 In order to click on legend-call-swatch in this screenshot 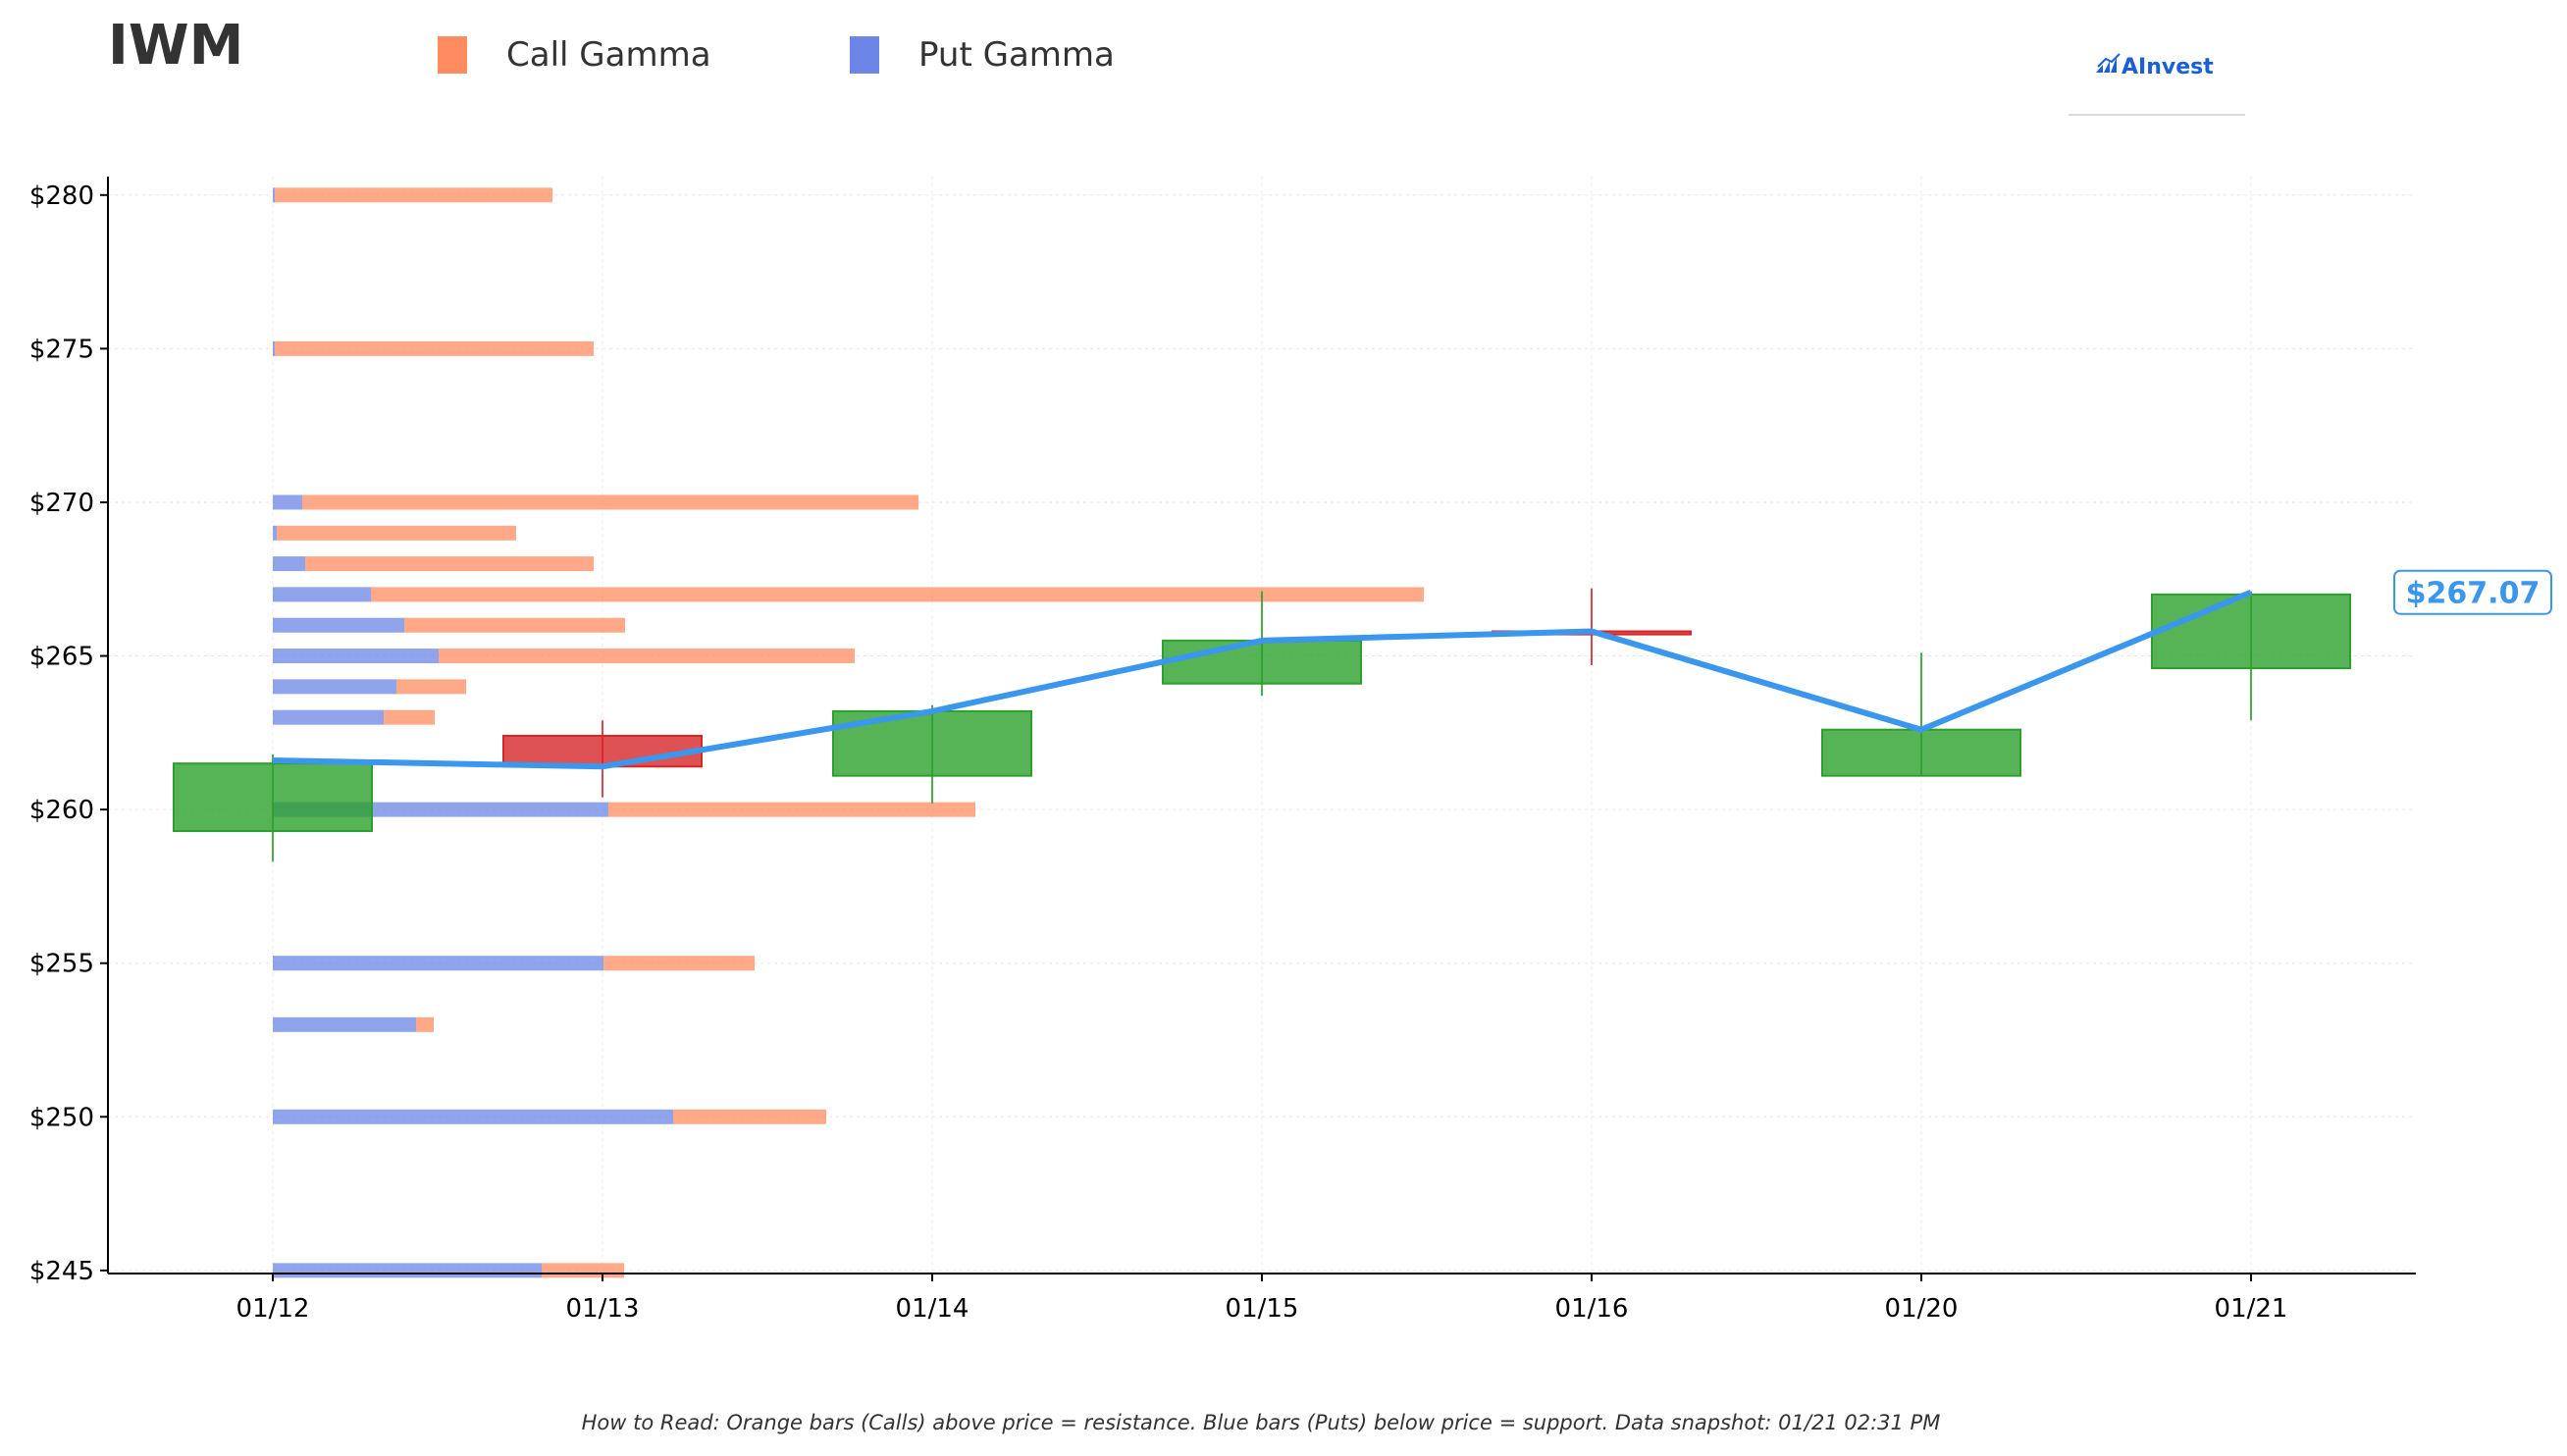, I will do `click(453, 55)`.